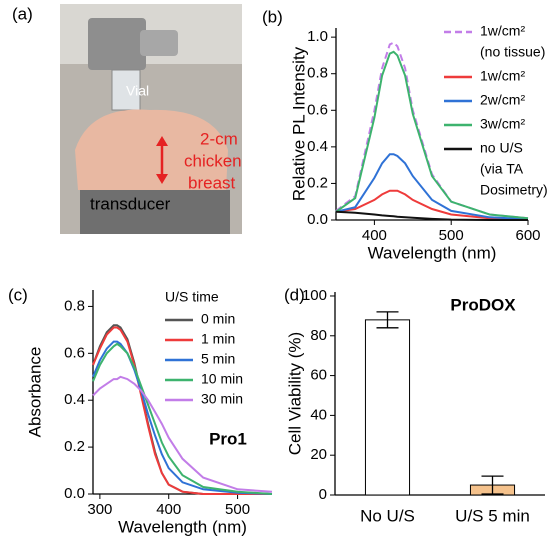  Describe the element at coordinates (22, 13) in the screenshot. I see `panel-label: (a)` at that location.